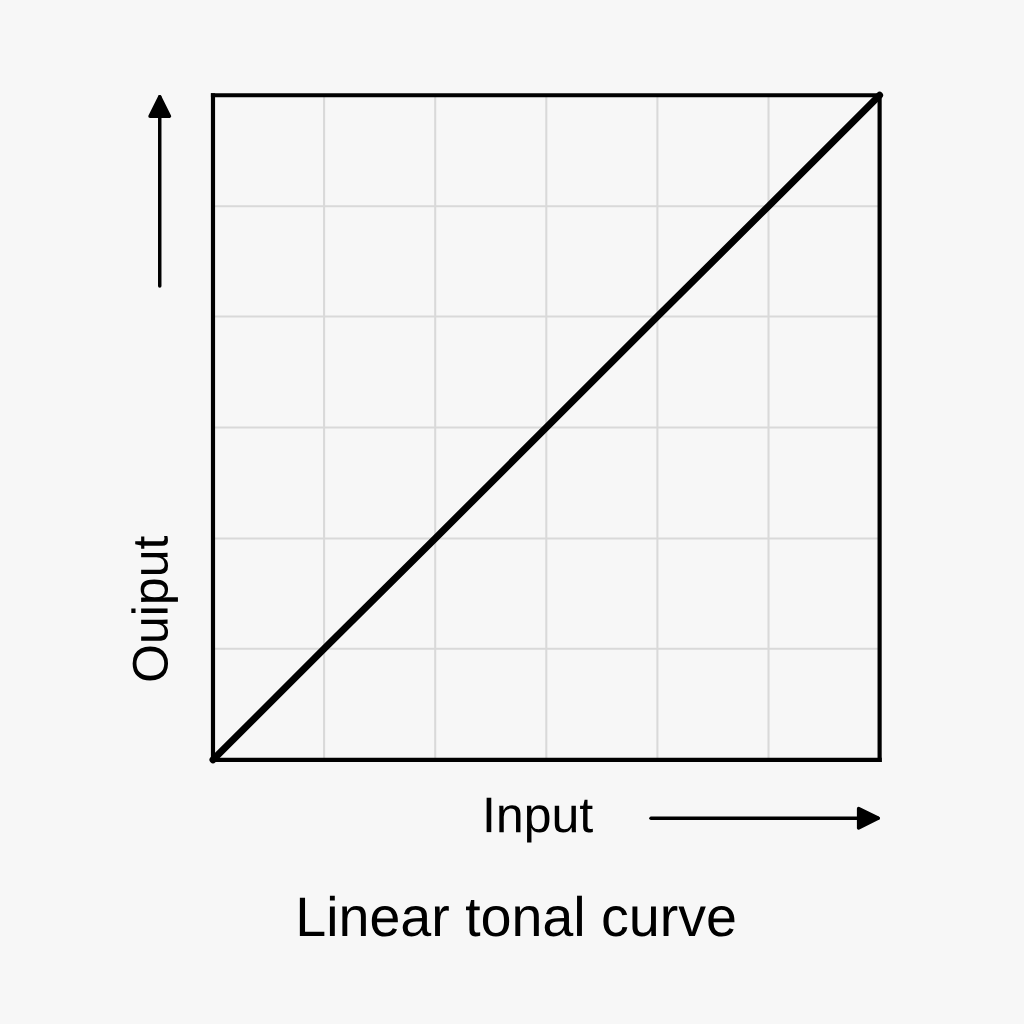  Describe the element at coordinates (539, 820) in the screenshot. I see `x-axis-title: Input` at that location.